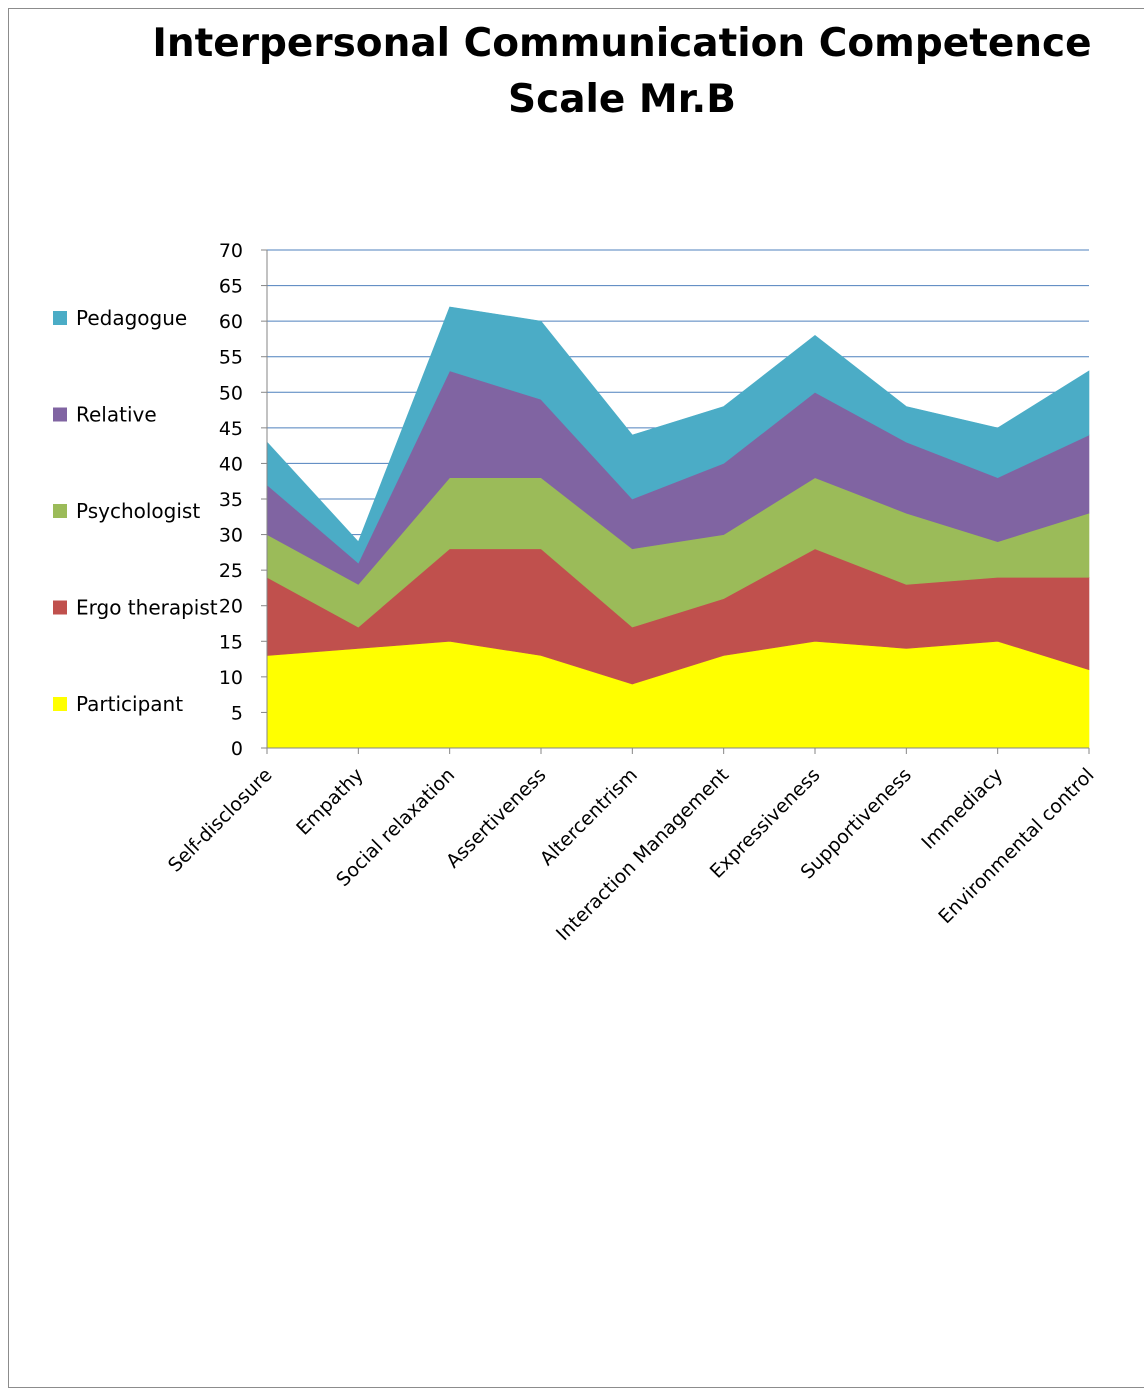  What do you see at coordinates (962, 809) in the screenshot?
I see `x-tick-label: Immediacy` at bounding box center [962, 809].